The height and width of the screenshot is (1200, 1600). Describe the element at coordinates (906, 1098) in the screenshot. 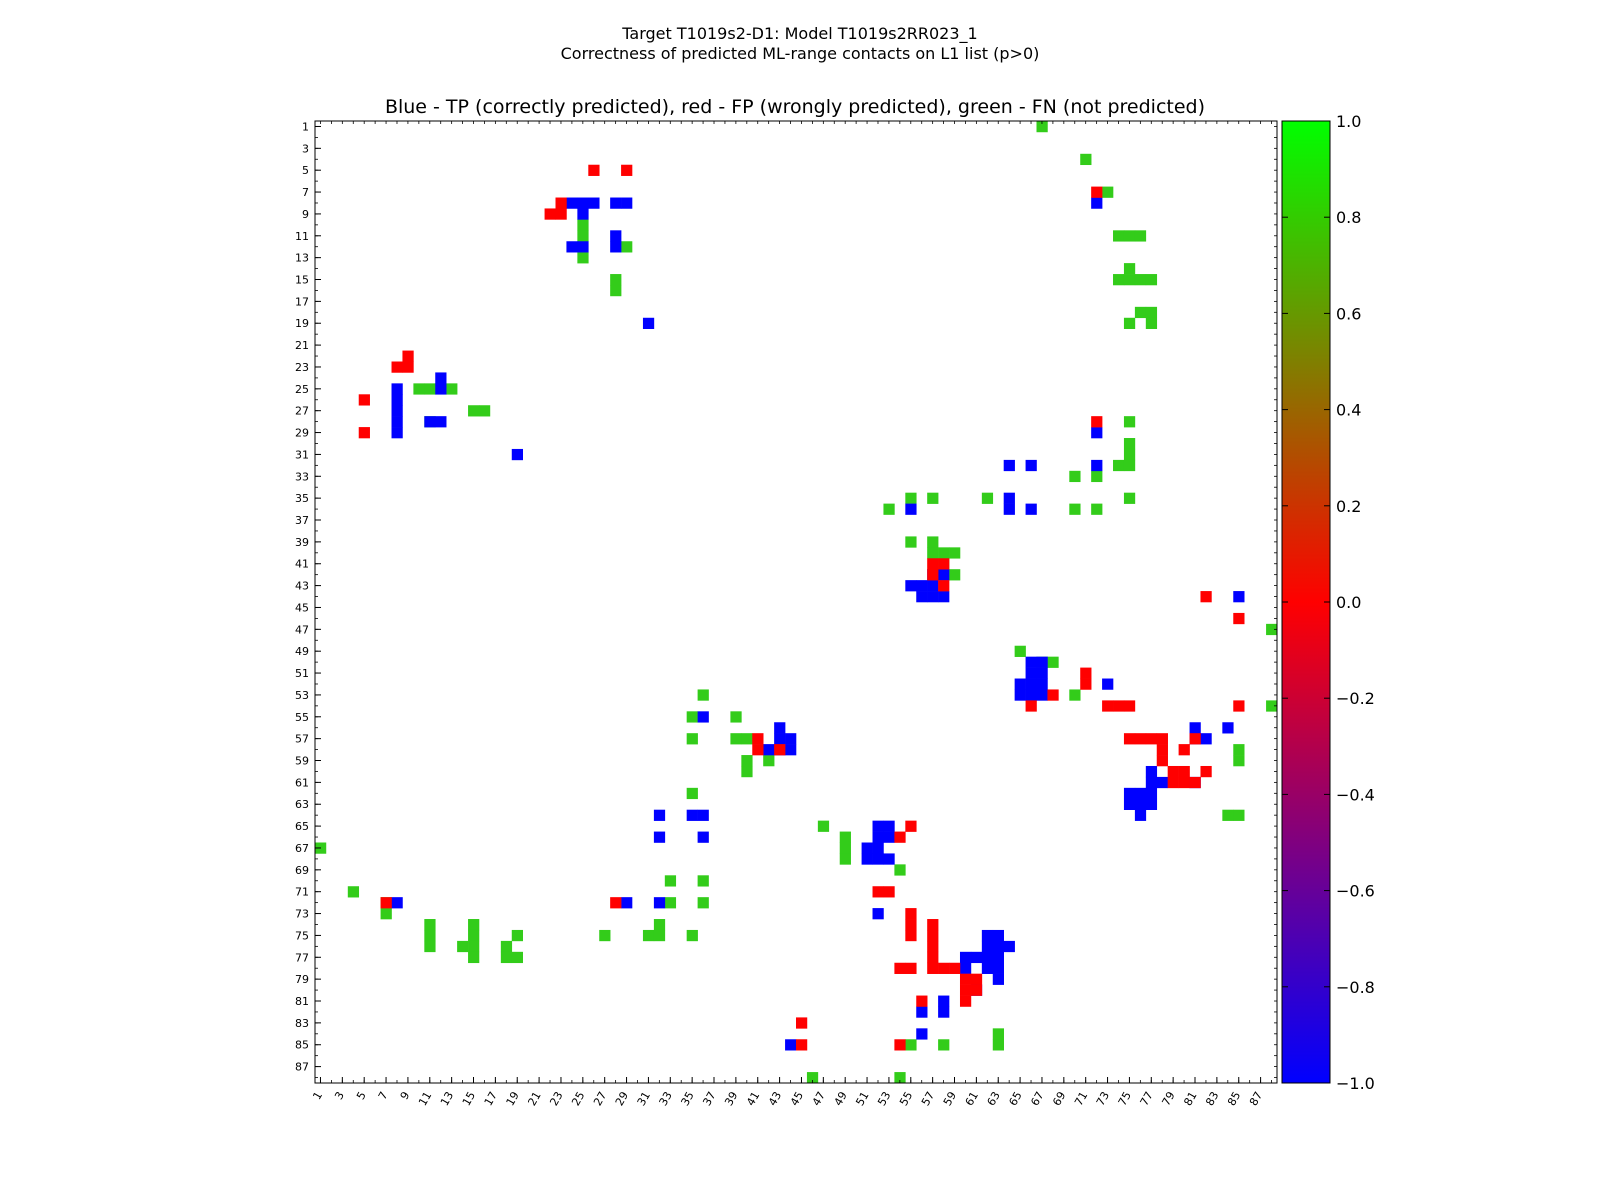

I see `x-tick-label: 55` at that location.